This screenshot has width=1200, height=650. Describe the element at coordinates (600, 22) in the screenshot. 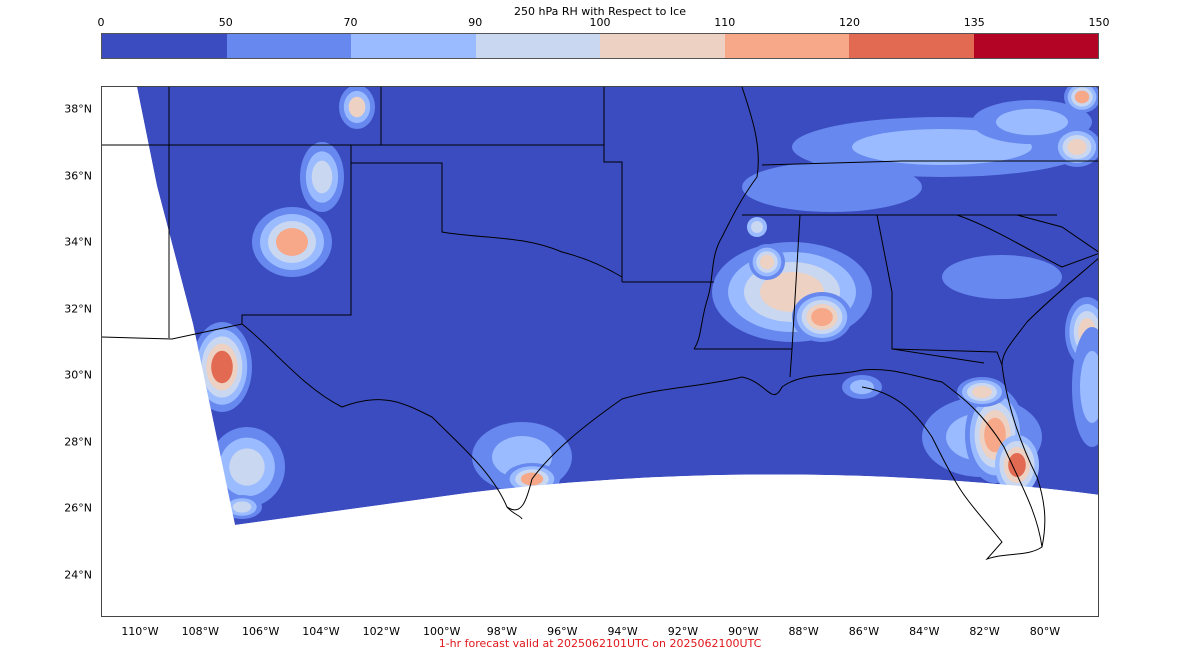

I see `colorbar-tick: 100` at that location.